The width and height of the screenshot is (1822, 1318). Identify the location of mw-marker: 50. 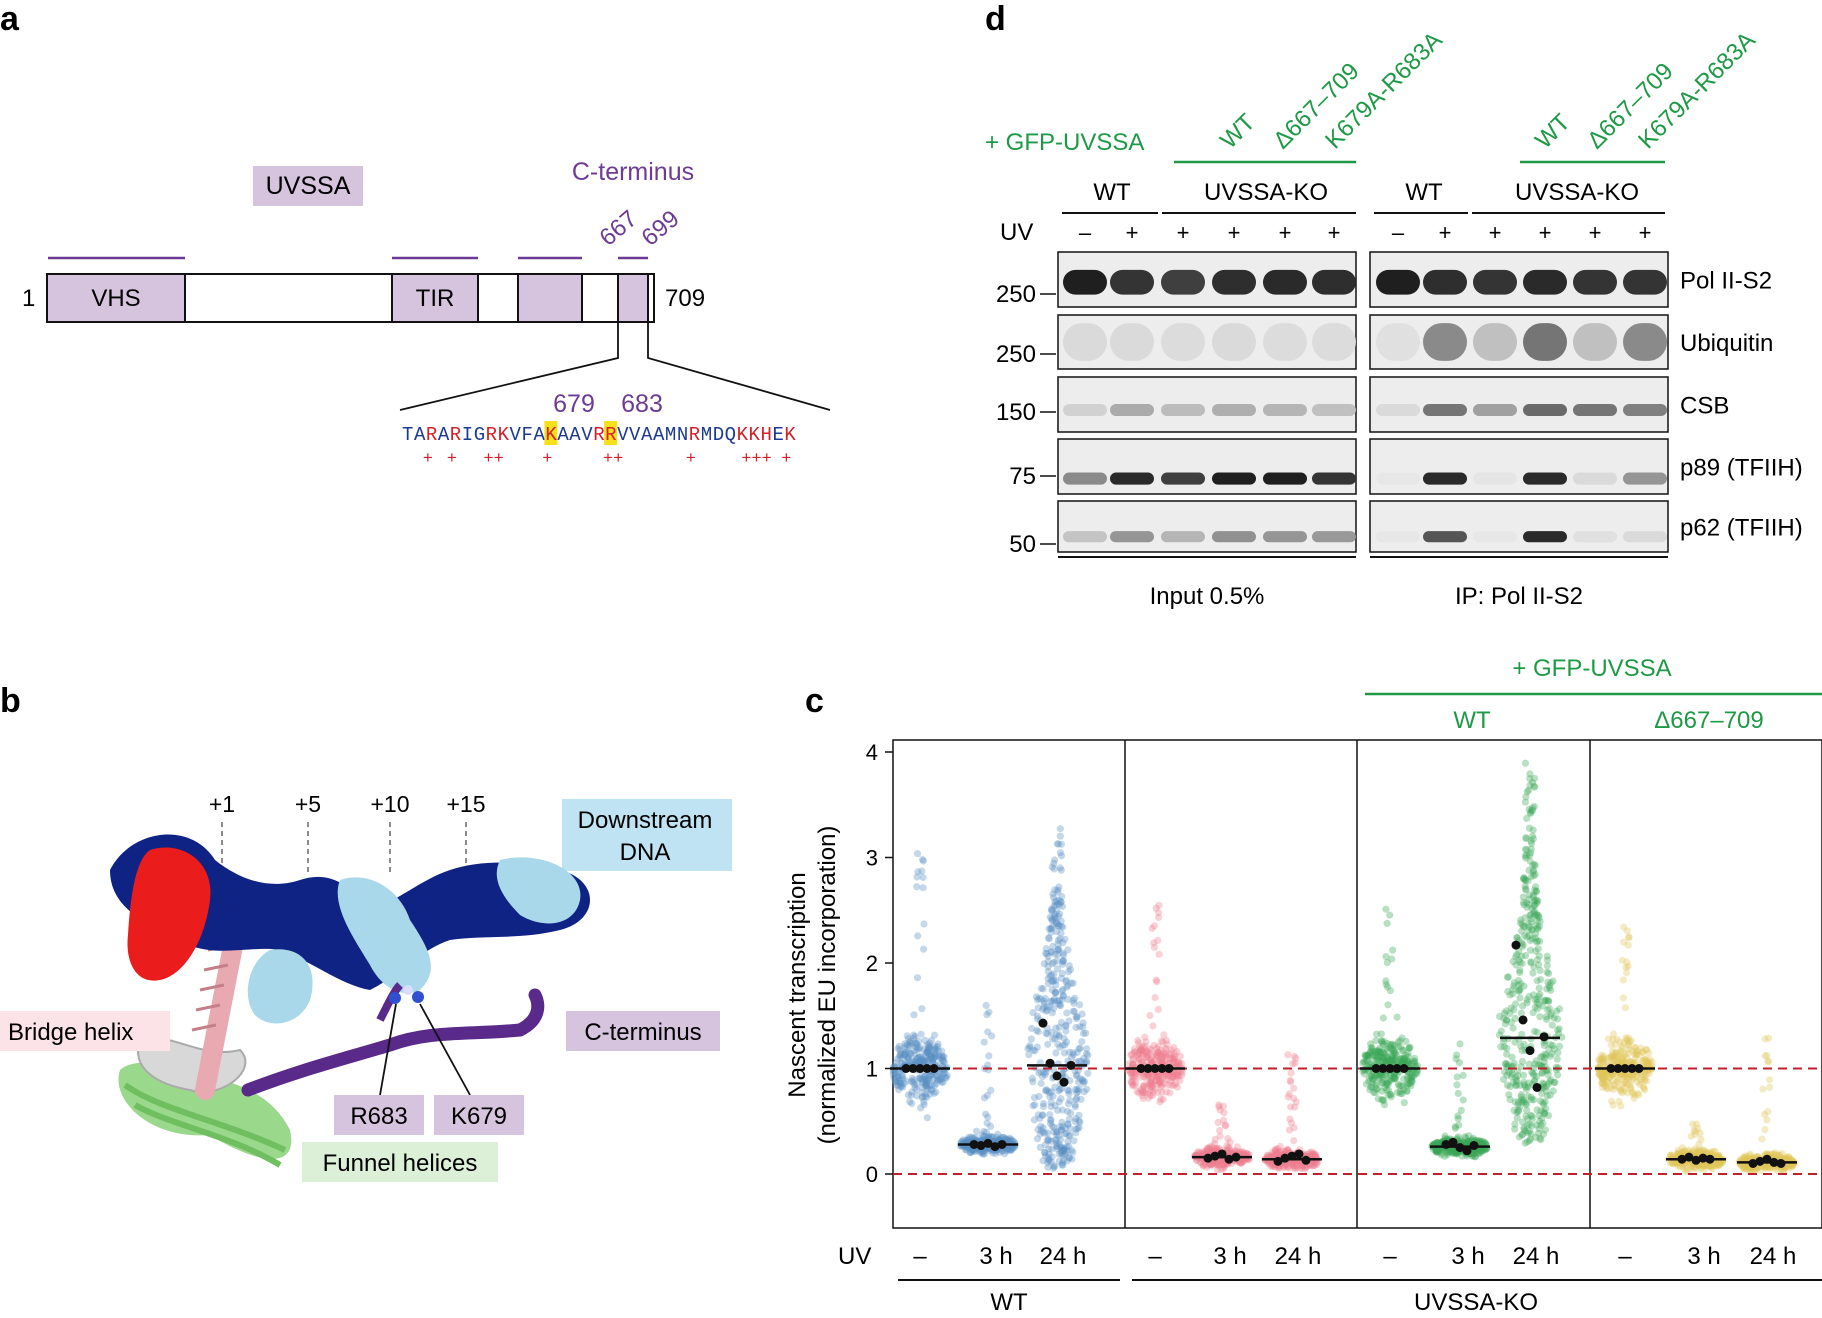
(1022, 544).